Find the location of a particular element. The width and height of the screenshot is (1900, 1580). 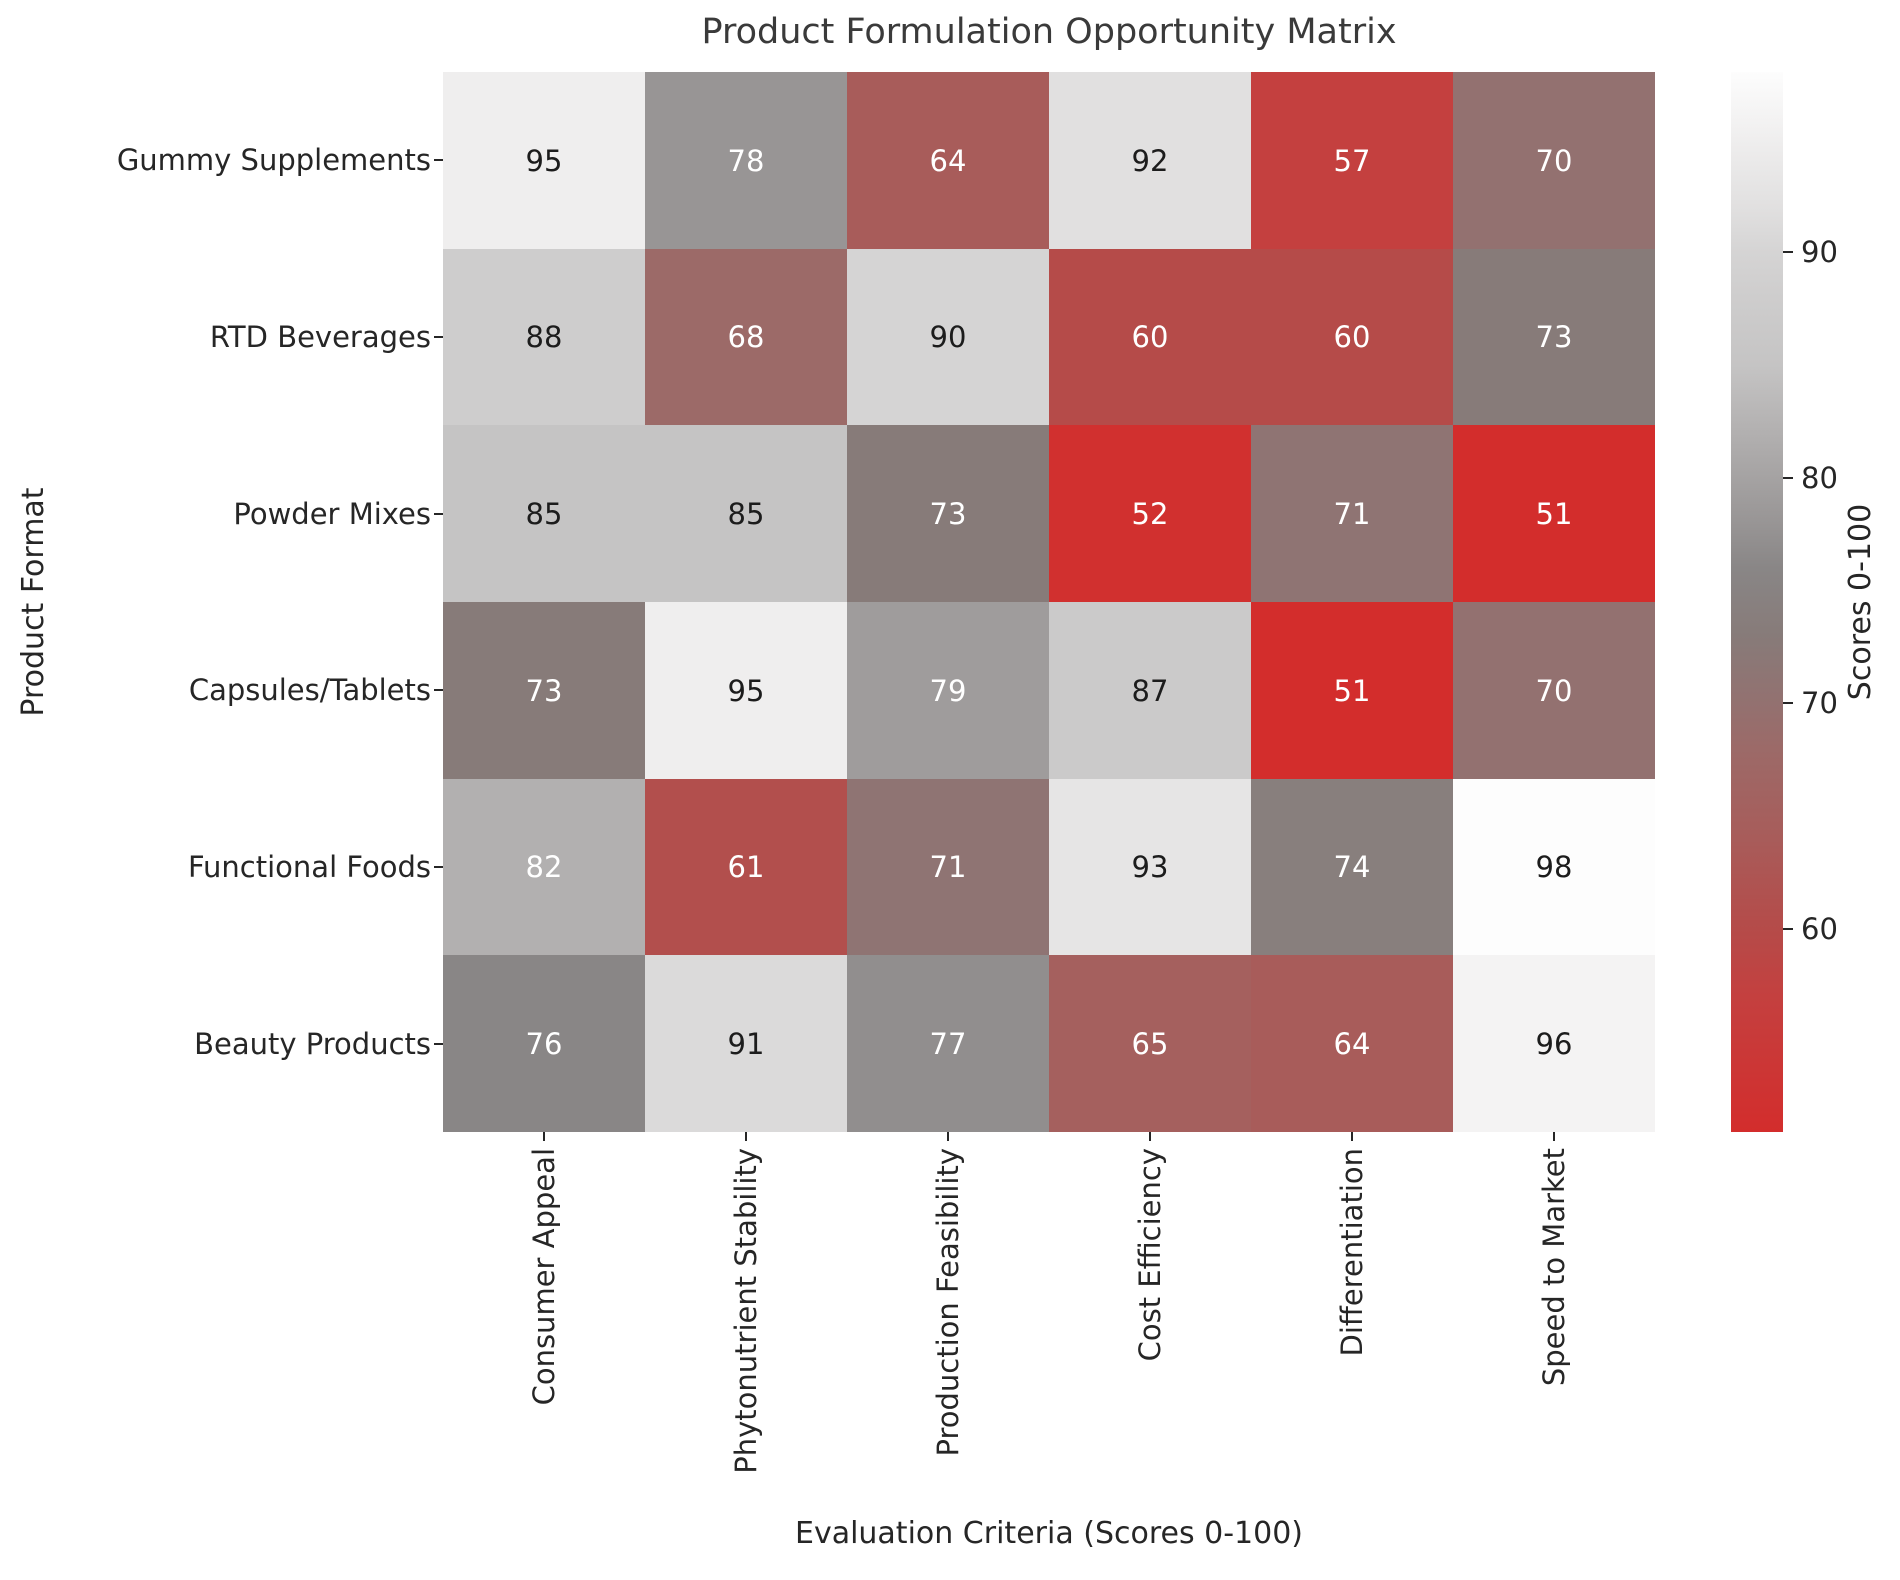

x-tick-label: Phytonutrient Stability is located at coordinates (746, 1311).